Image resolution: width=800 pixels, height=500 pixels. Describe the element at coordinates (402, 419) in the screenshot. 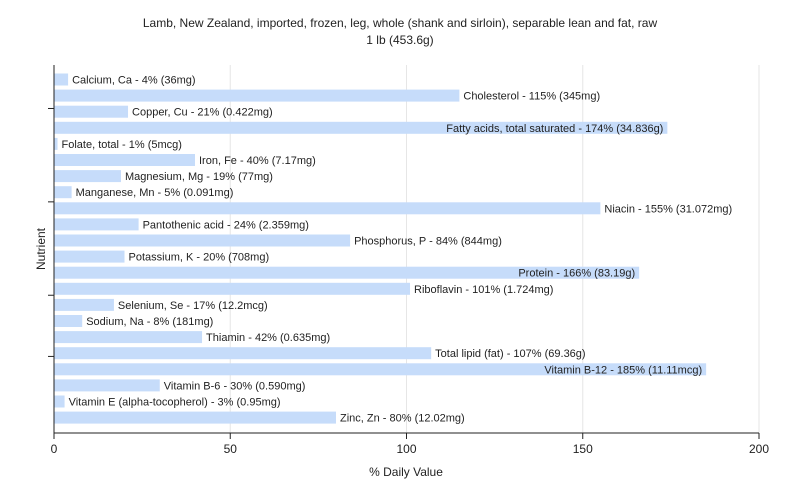

I see `bar-label-21: Zinc, Zn - 80% (12.02mg)` at that location.